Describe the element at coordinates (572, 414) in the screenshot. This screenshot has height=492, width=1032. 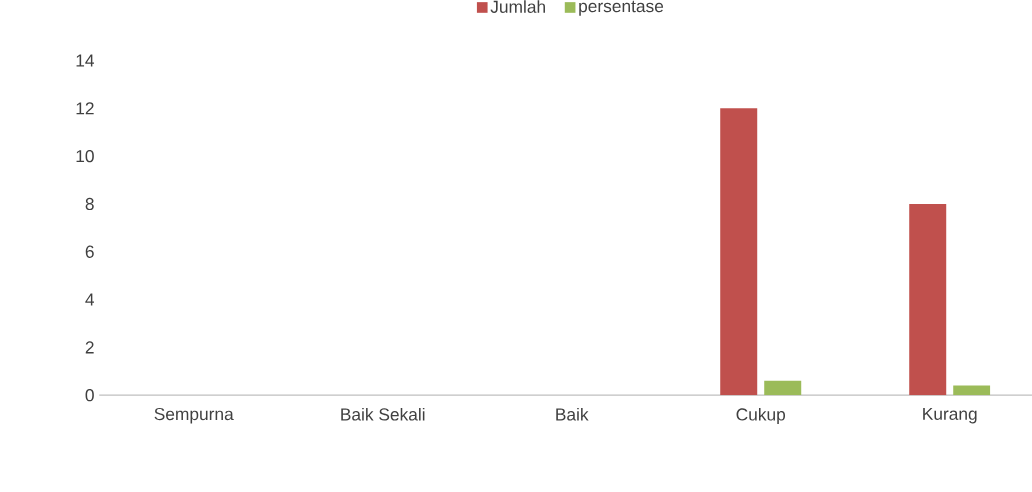
I see `x-tick-label: Baik` at that location.